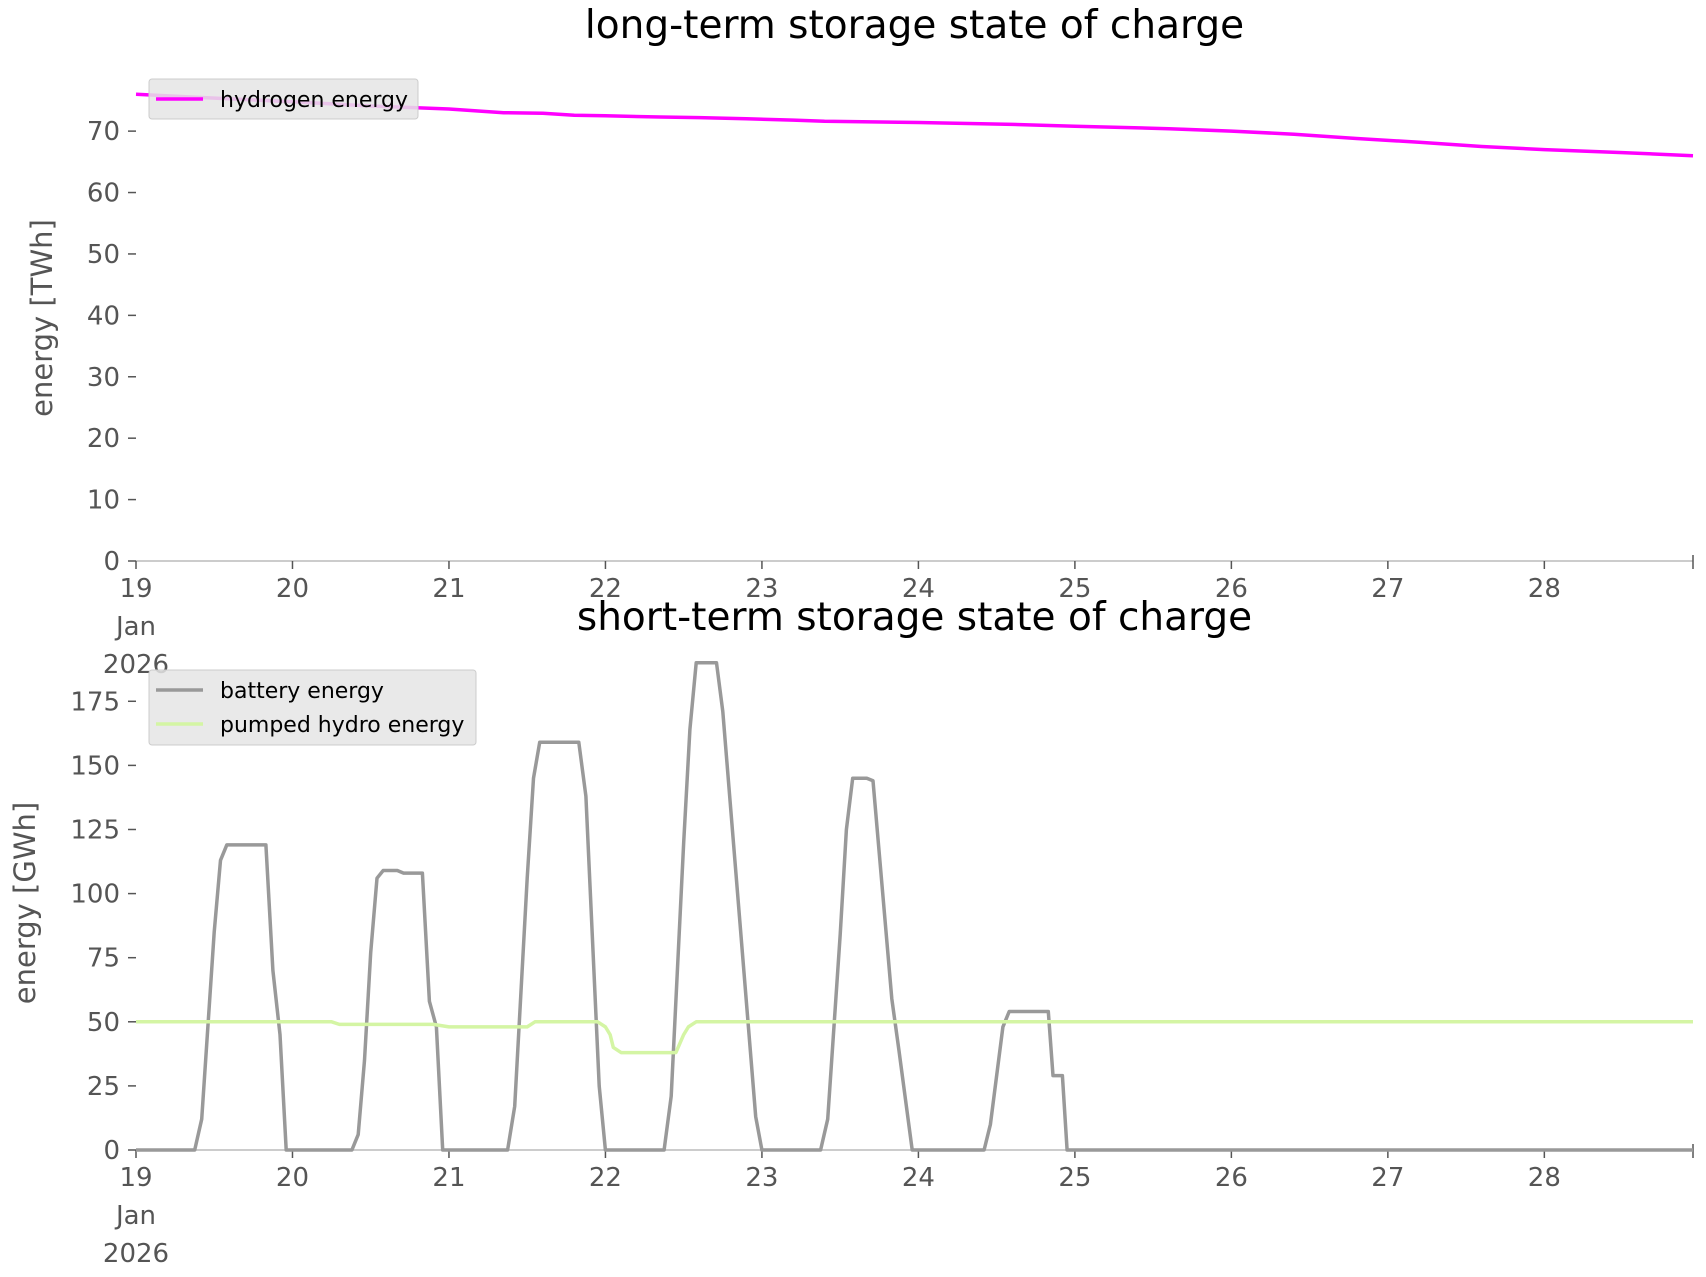 The height and width of the screenshot is (1277, 1706). I want to click on legend: battery energy pumped hydro energy, so click(312, 707).